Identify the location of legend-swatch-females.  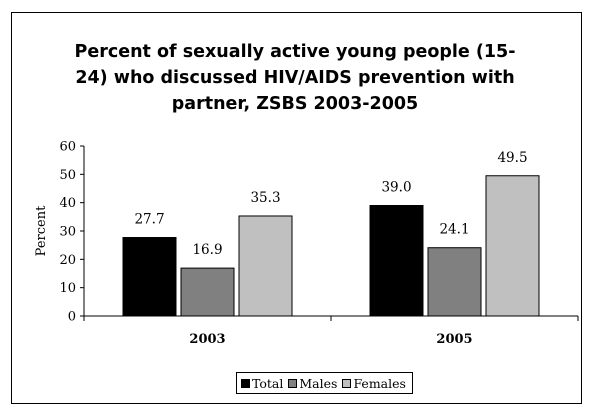
(347, 383).